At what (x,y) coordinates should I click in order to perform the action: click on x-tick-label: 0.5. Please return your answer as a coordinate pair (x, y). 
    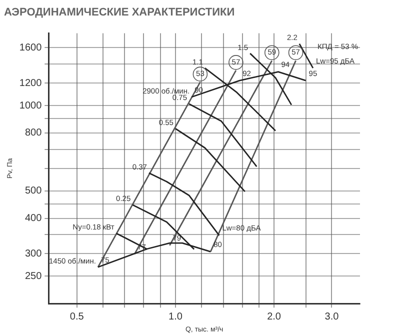
    Looking at the image, I should click on (77, 316).